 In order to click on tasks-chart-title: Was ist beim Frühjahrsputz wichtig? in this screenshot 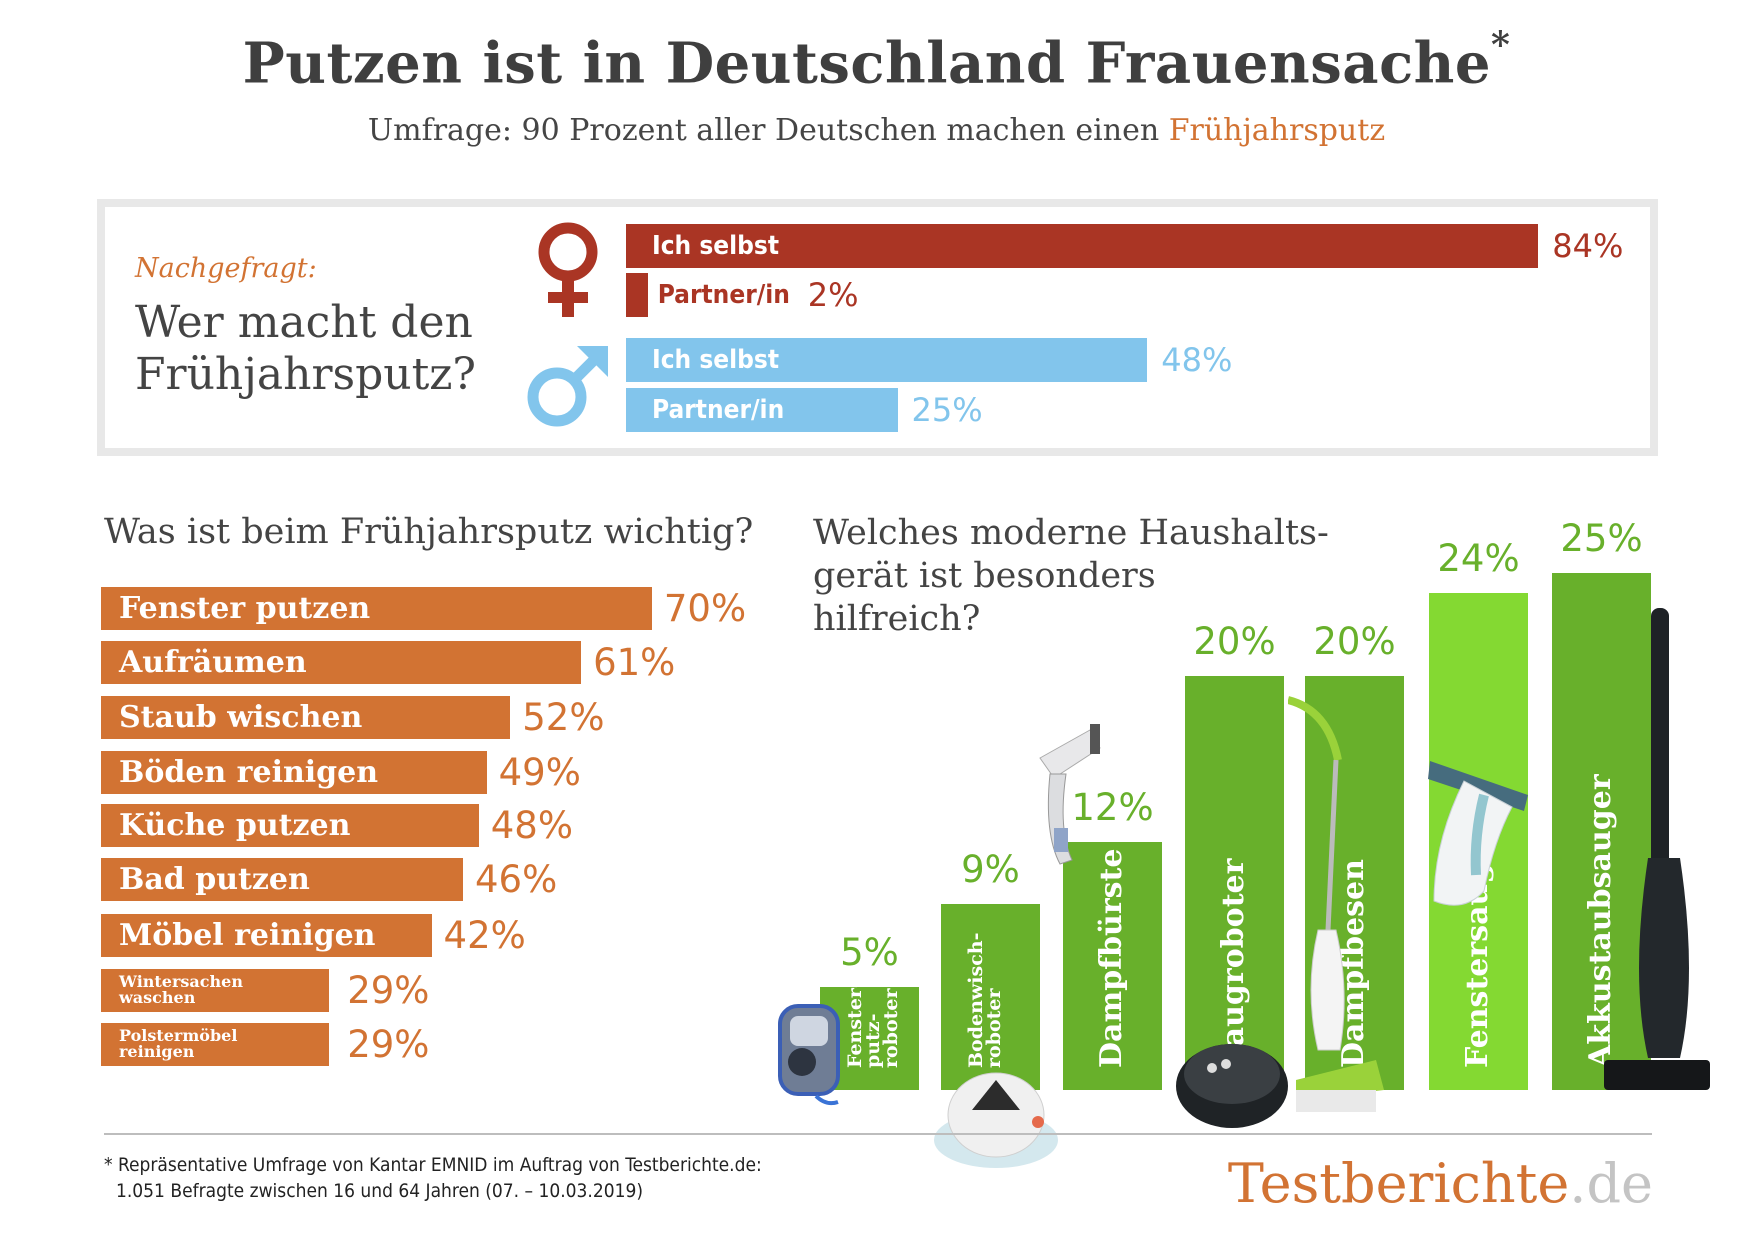, I will do `click(429, 532)`.